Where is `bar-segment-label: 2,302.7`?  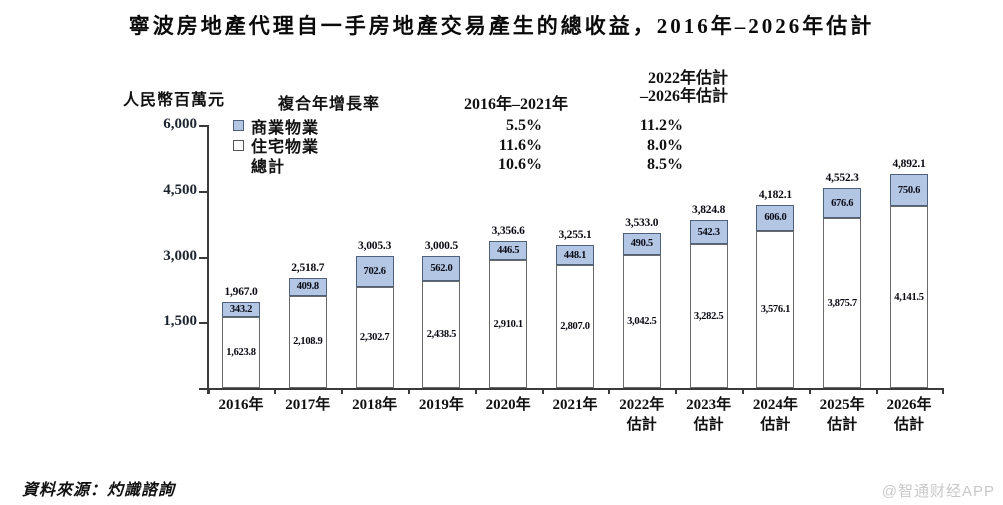
bar-segment-label: 2,302.7 is located at coordinates (374, 338).